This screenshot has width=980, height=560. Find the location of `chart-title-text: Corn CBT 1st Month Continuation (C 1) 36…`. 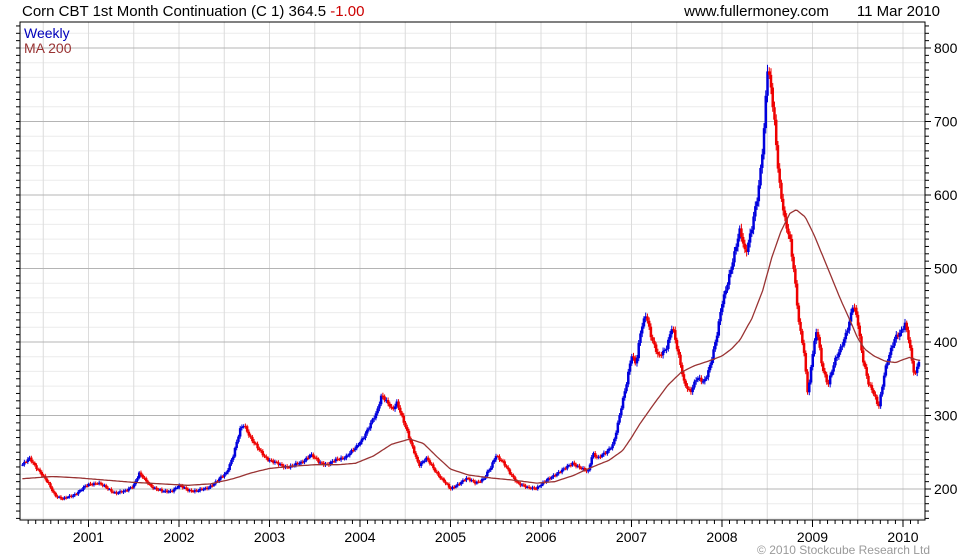

chart-title-text: Corn CBT 1st Month Continuation (C 1) 36… is located at coordinates (174, 11).